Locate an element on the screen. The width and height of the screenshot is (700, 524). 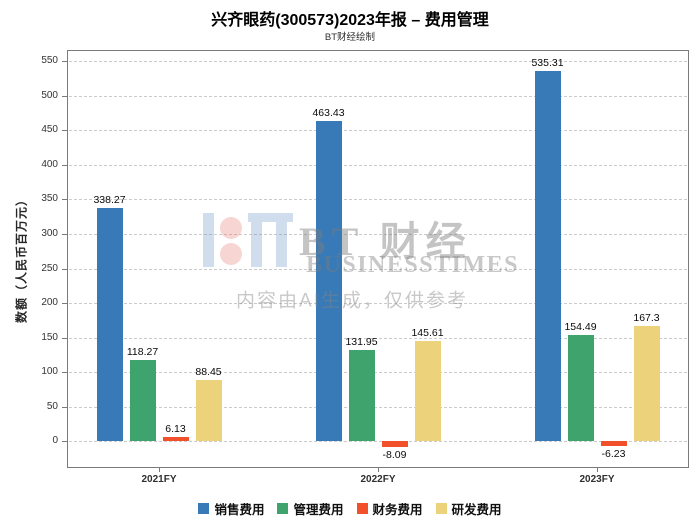
bar-value-财务费用-2023FY: -6.23 is located at coordinates (613, 453).